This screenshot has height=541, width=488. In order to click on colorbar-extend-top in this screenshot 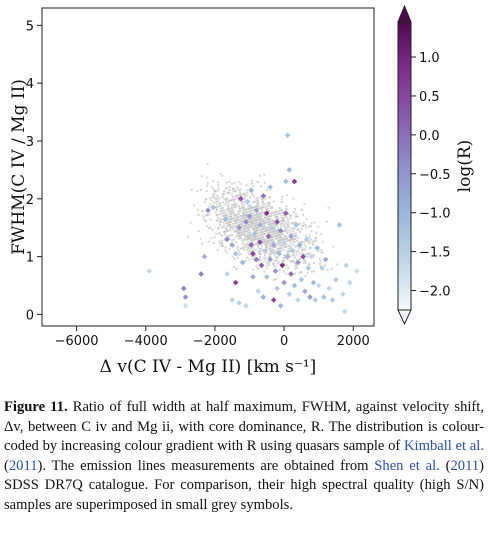, I will do `click(404, 13)`.